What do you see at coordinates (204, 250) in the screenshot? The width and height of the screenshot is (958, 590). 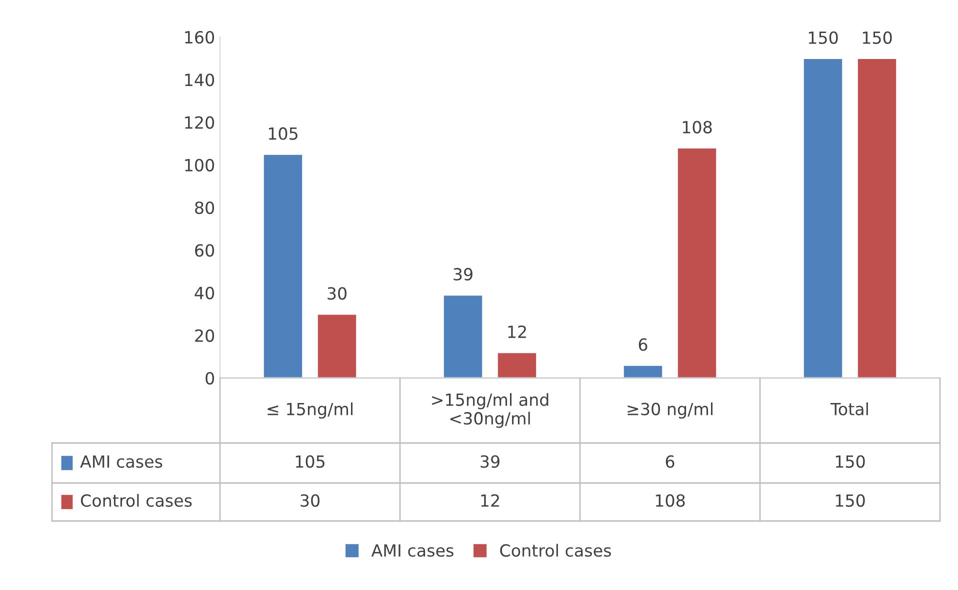 I see `y-tick-label: 60` at bounding box center [204, 250].